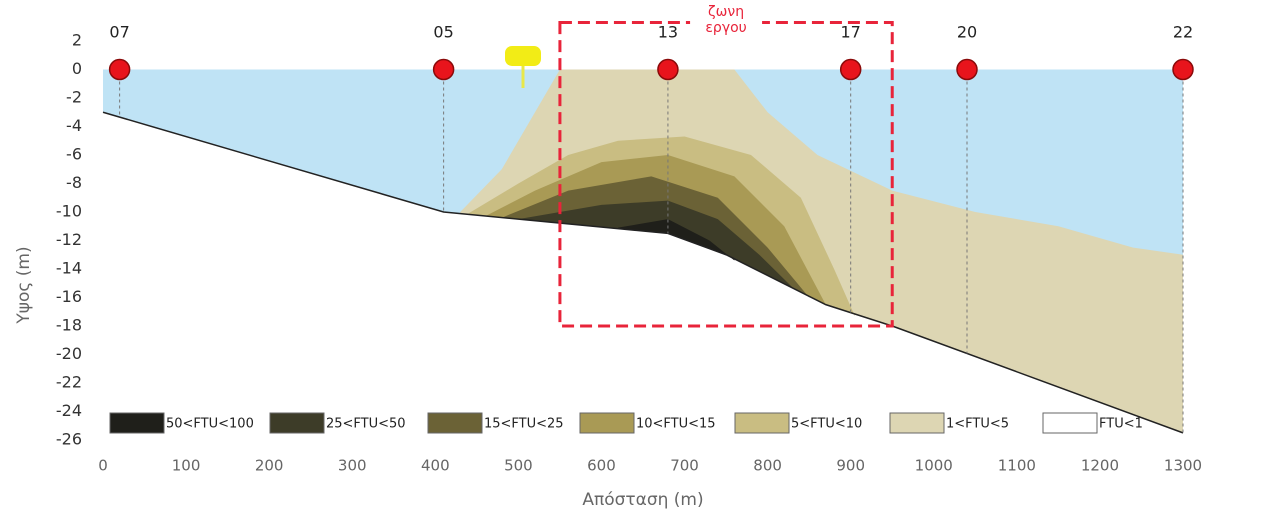 Image resolution: width=1266 pixels, height=521 pixels. I want to click on y-tick-label: -8, so click(74, 182).